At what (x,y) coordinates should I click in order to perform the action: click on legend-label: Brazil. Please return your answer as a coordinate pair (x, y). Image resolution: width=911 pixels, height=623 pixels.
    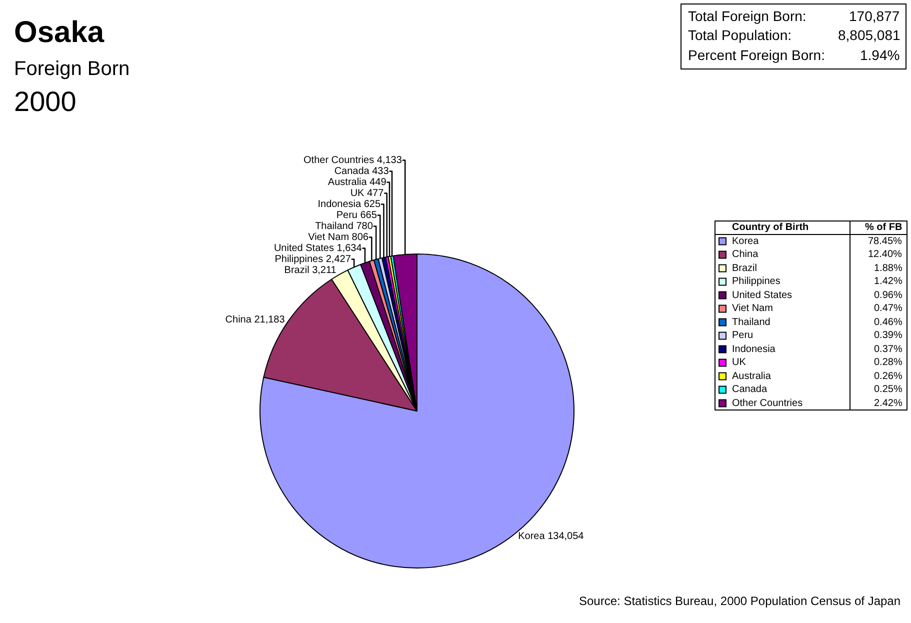
    Looking at the image, I should click on (745, 268).